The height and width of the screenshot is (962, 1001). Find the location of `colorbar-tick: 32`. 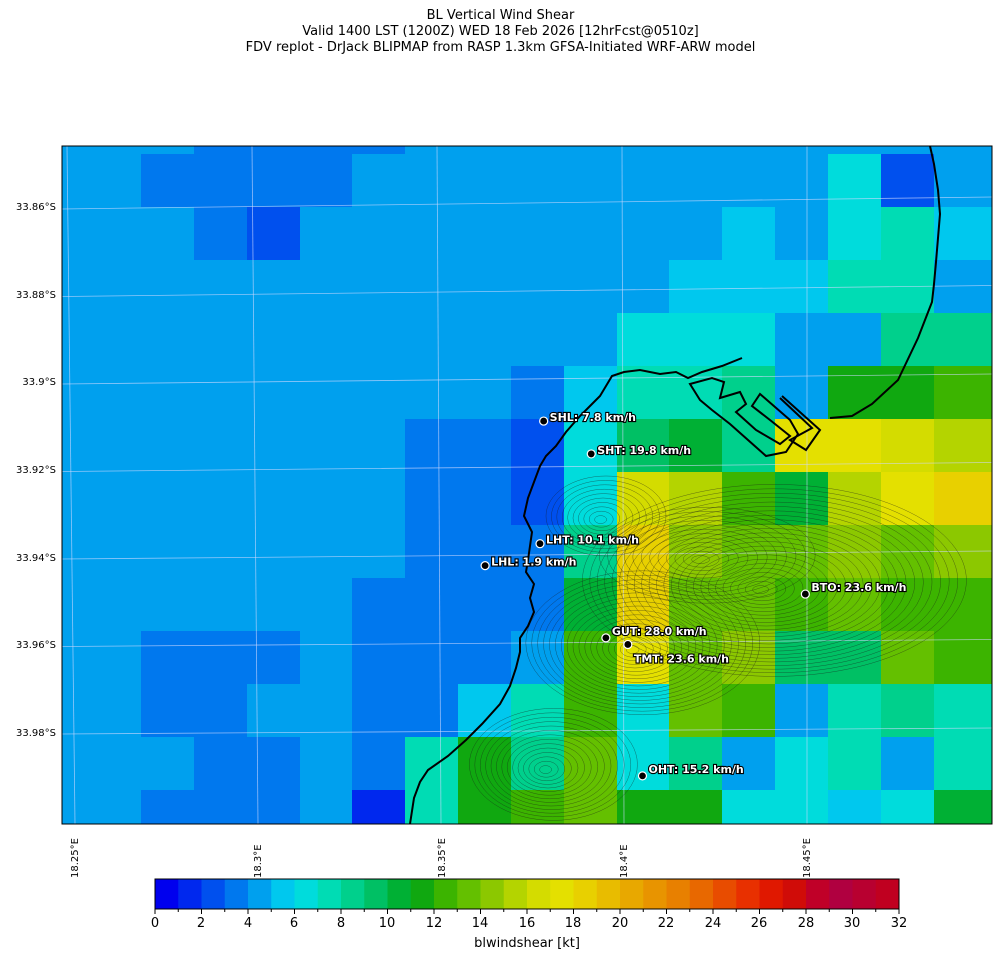

colorbar-tick: 32 is located at coordinates (899, 923).